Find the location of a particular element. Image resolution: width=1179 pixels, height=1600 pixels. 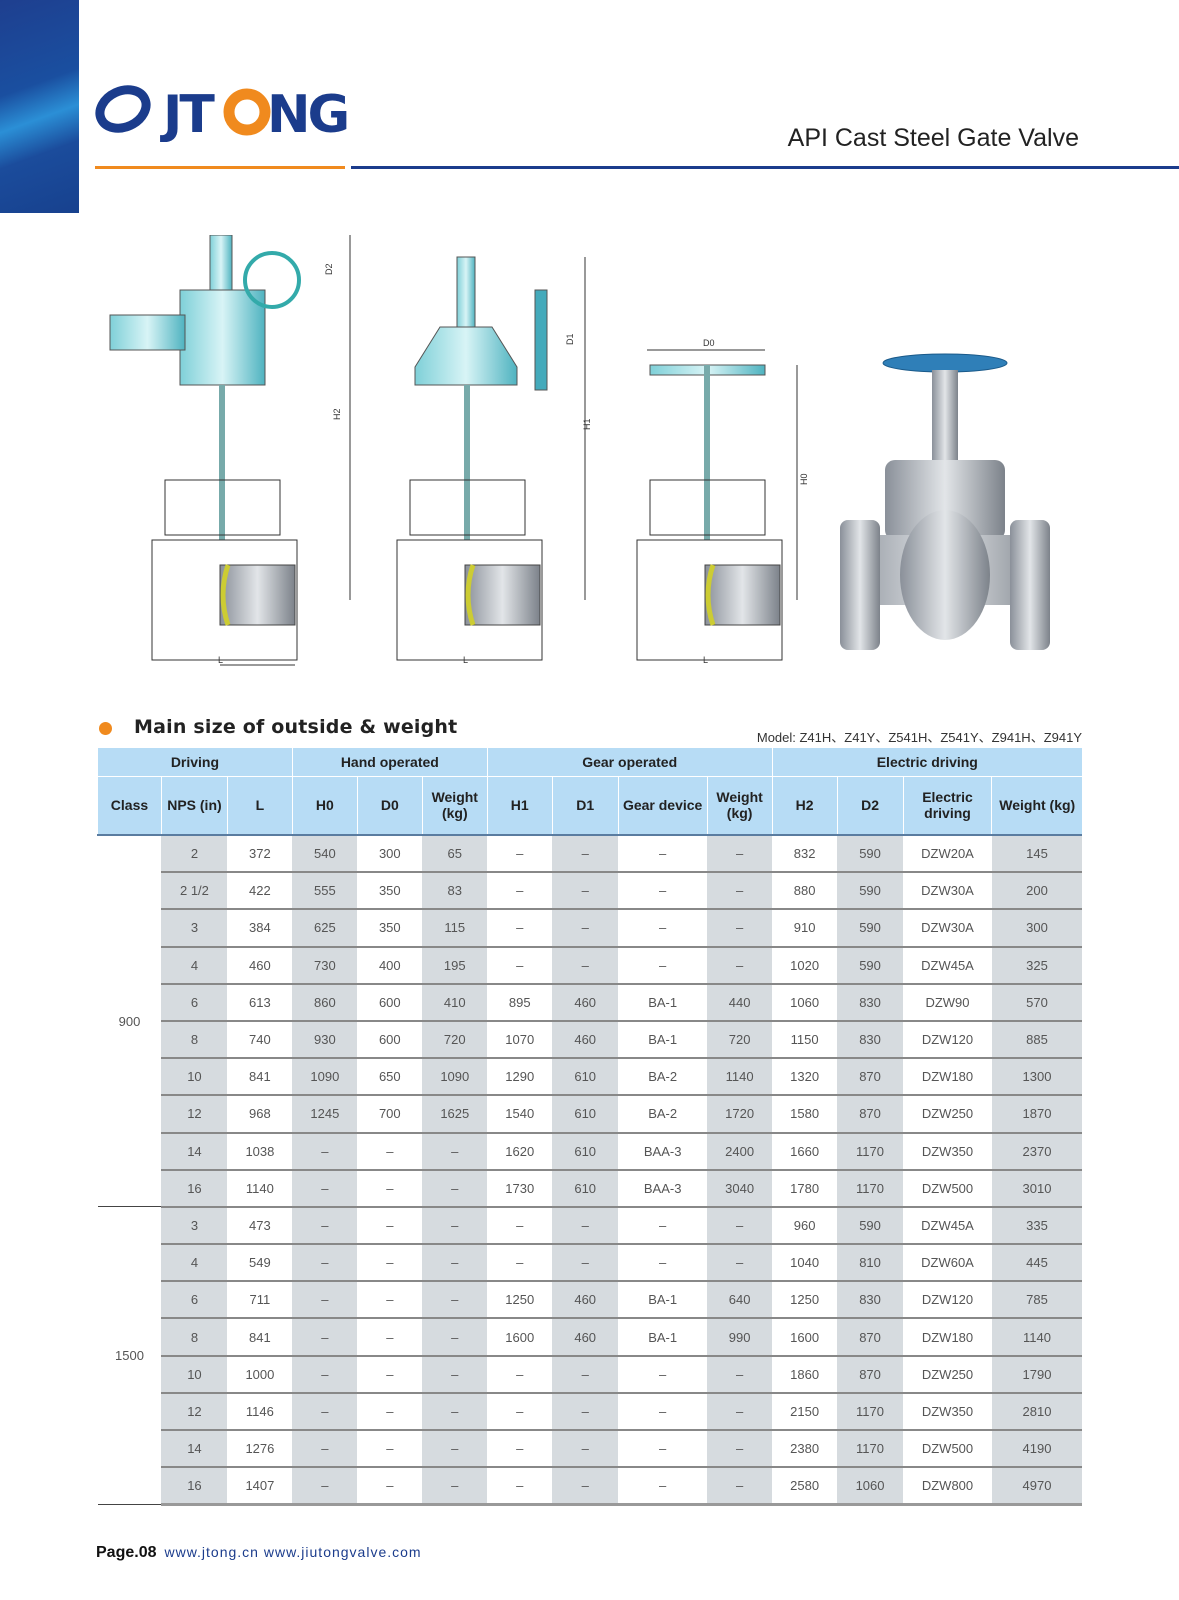

table-cell: DZW120 is located at coordinates (947, 1040).